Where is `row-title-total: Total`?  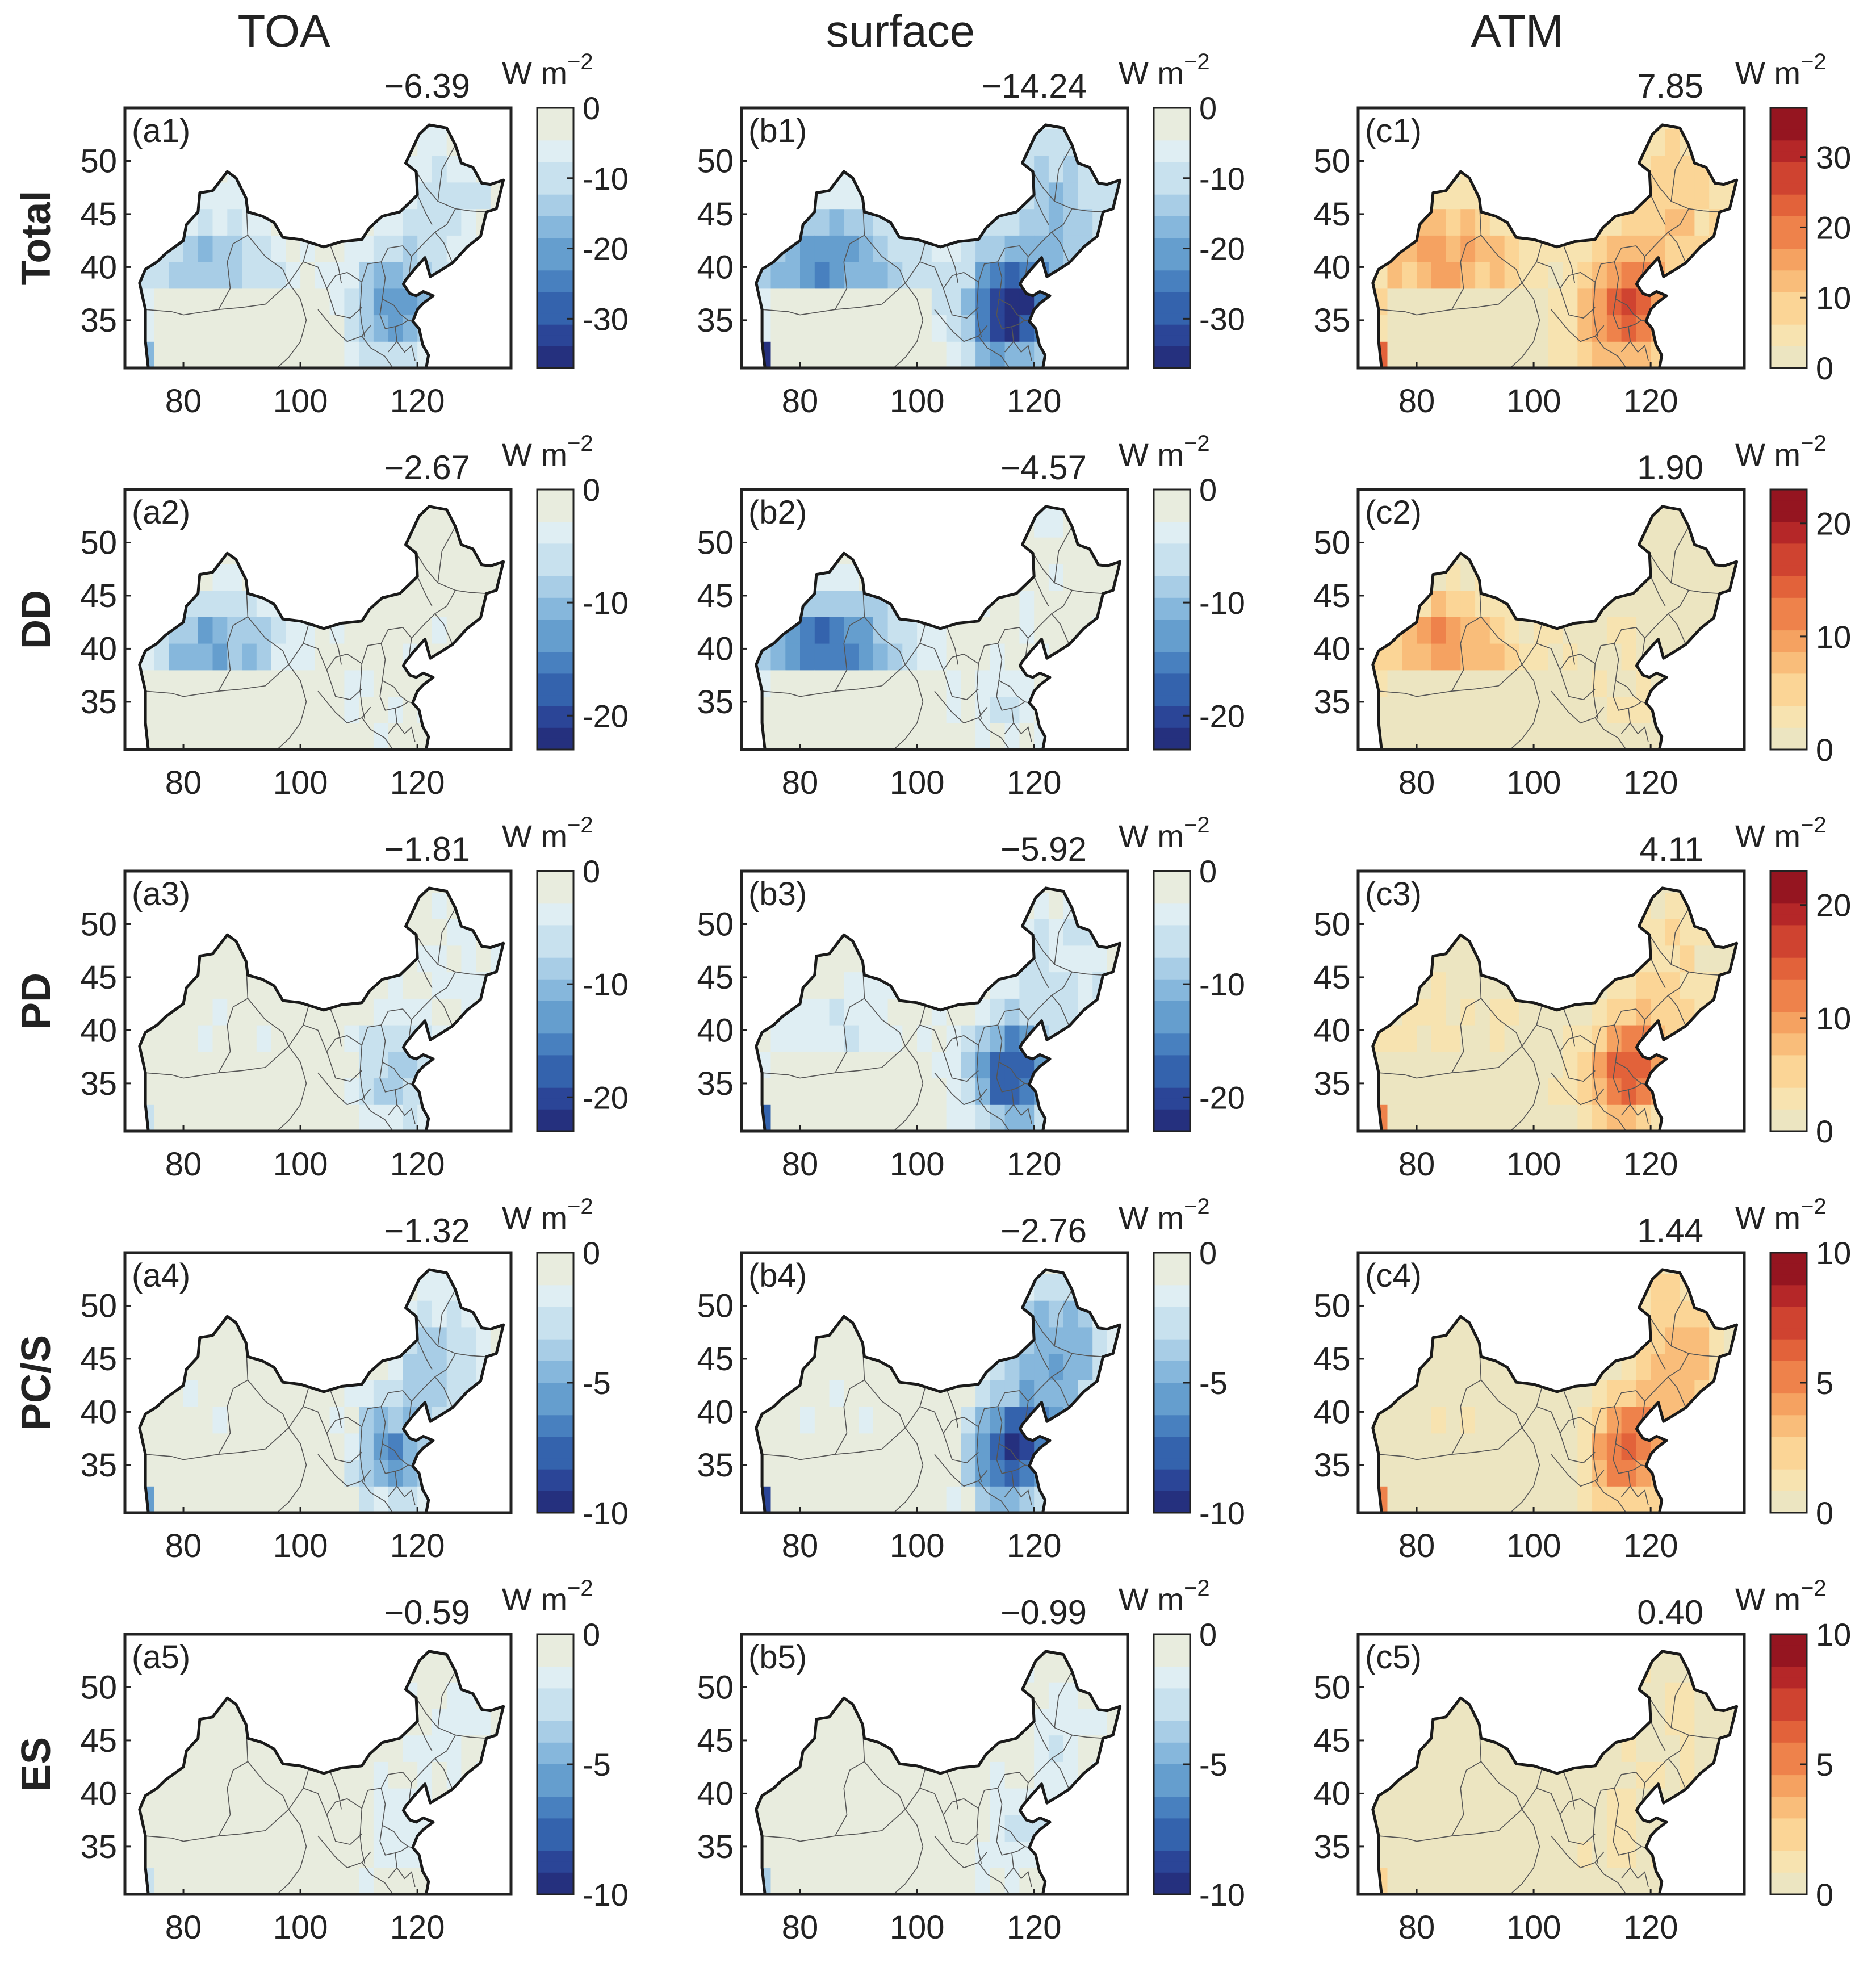
row-title-total: Total is located at coordinates (36, 238).